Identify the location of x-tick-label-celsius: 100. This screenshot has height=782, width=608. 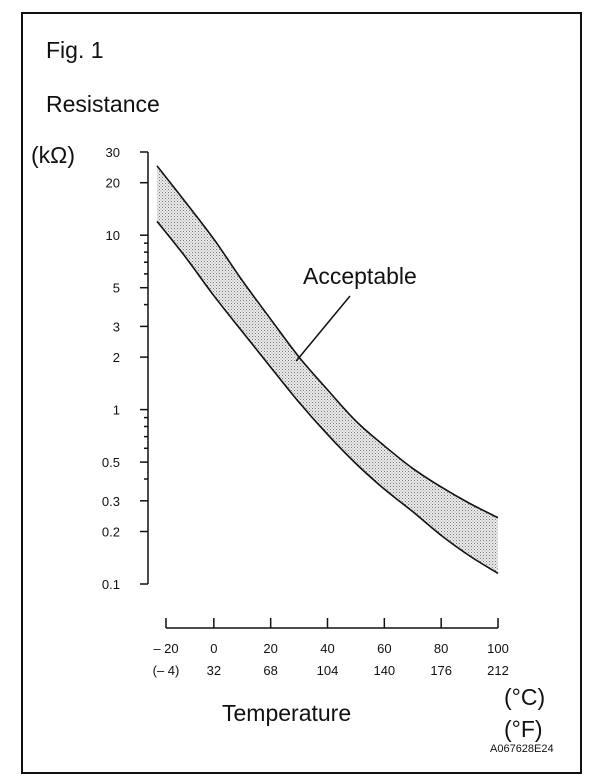
(498, 648).